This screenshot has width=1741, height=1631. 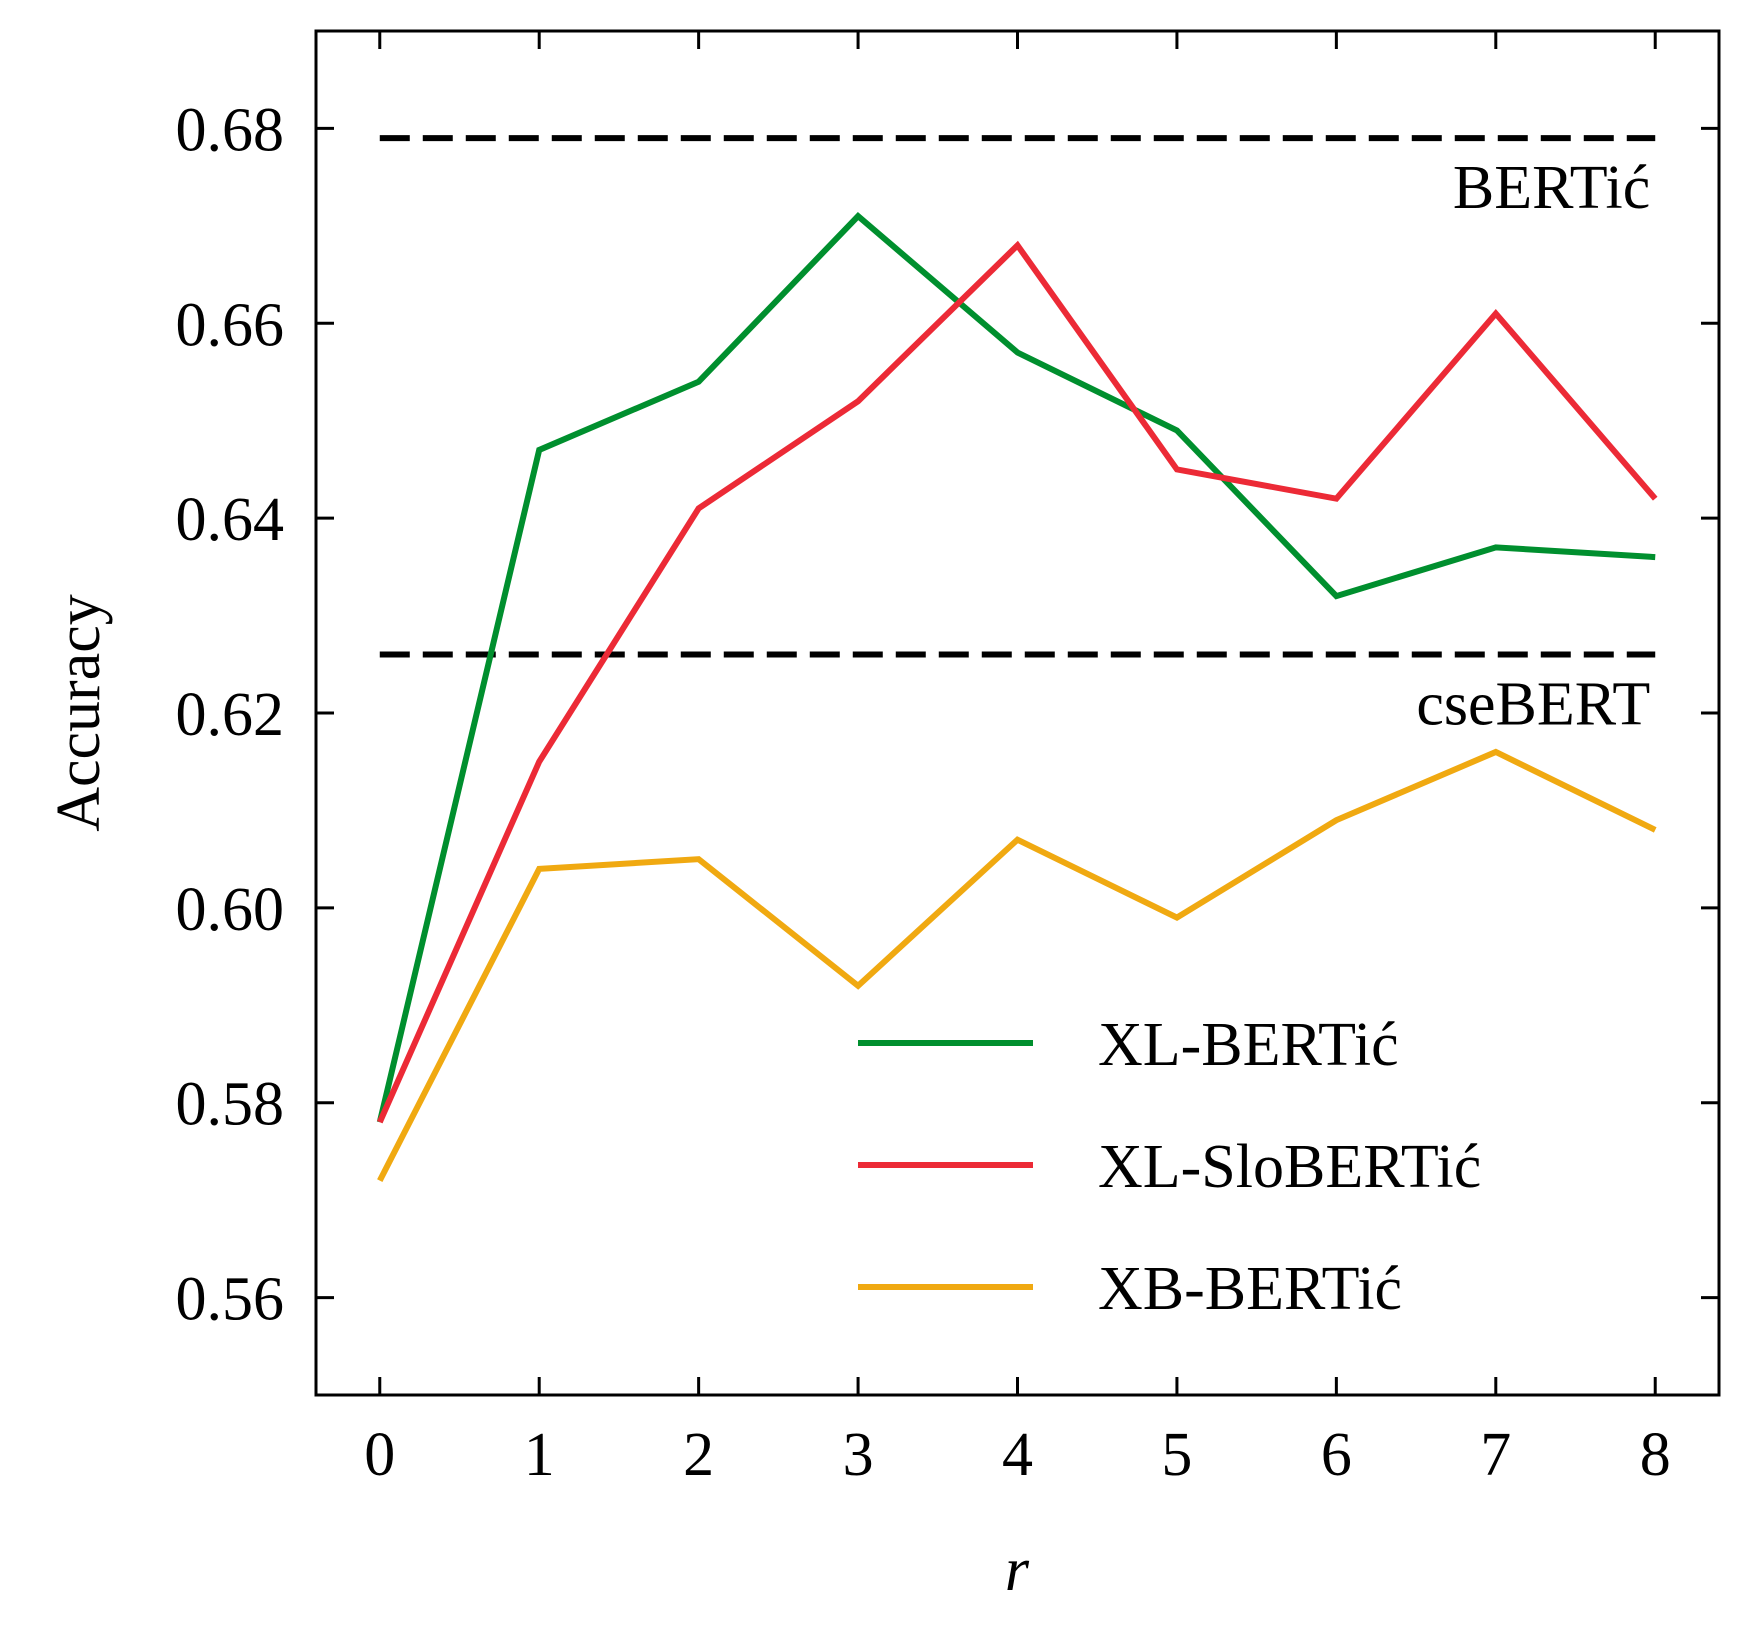 I want to click on y-tick-label: 0.58, so click(x=230, y=1105).